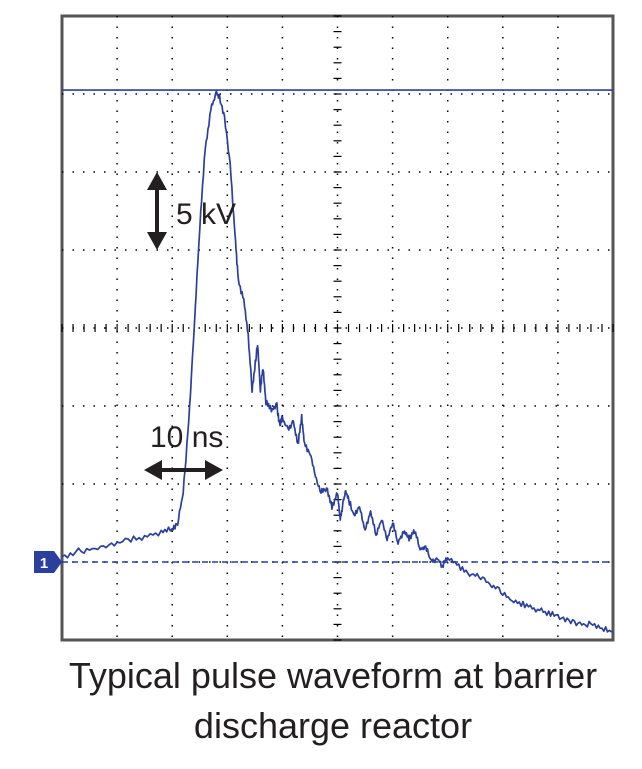  What do you see at coordinates (333, 675) in the screenshot?
I see `caption-line-1: Typical pulse waveform at barrier` at bounding box center [333, 675].